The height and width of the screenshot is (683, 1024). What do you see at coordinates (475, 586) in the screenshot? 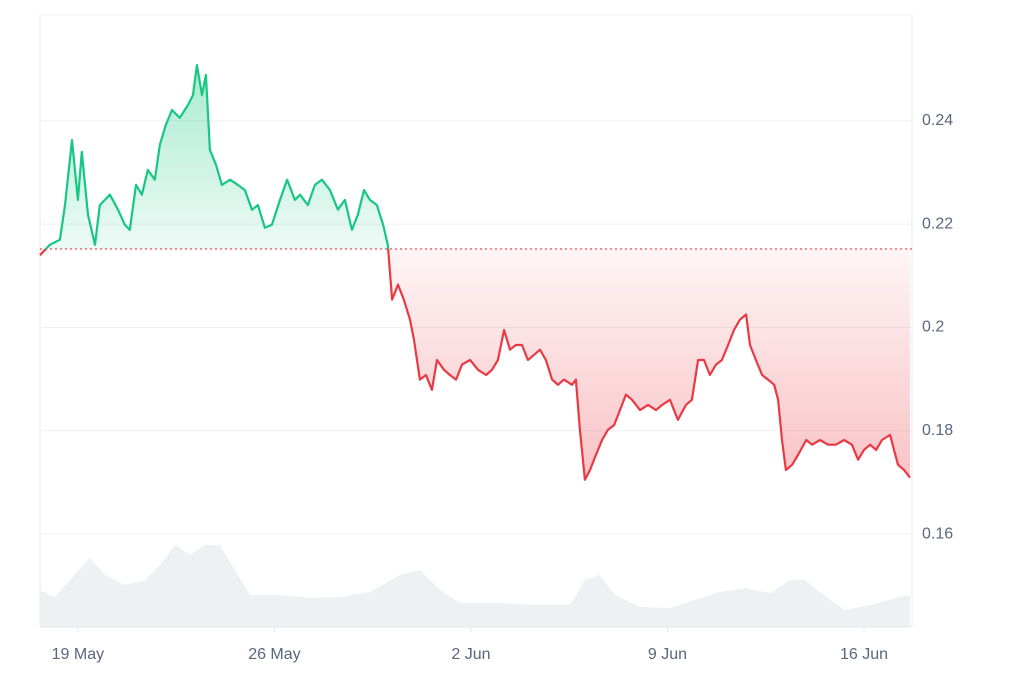
I see `volume-area` at bounding box center [475, 586].